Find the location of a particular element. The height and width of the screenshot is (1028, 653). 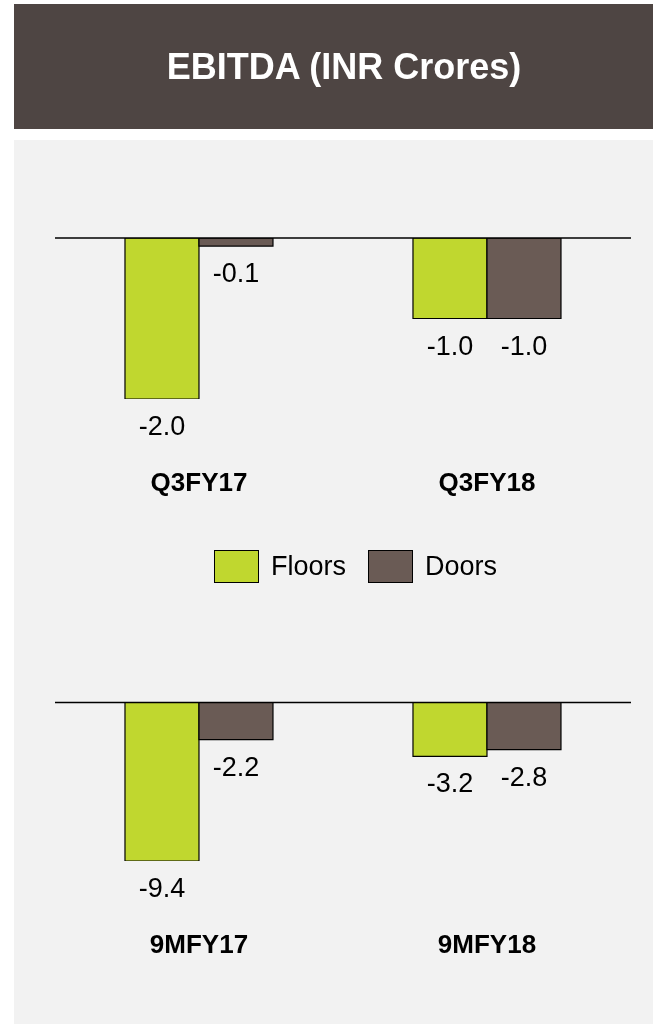

x-tick-label: Q3FY17 is located at coordinates (199, 482).